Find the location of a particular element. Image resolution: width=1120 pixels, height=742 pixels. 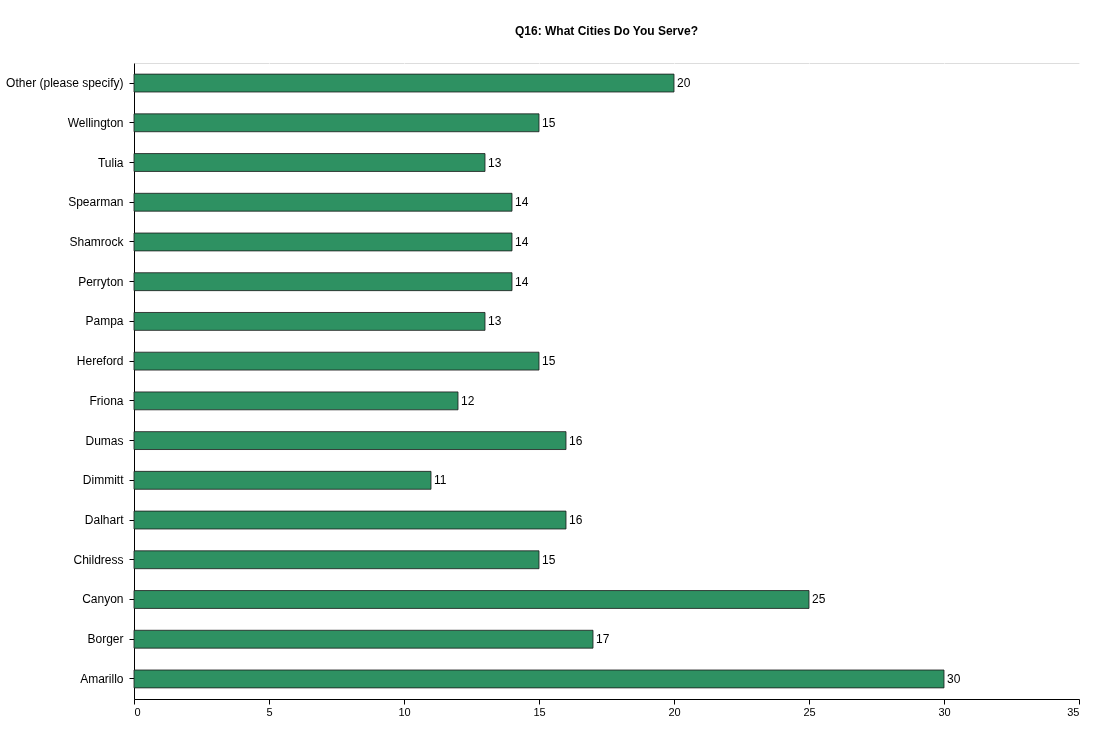

x-tick-label: 10 is located at coordinates (404, 711).